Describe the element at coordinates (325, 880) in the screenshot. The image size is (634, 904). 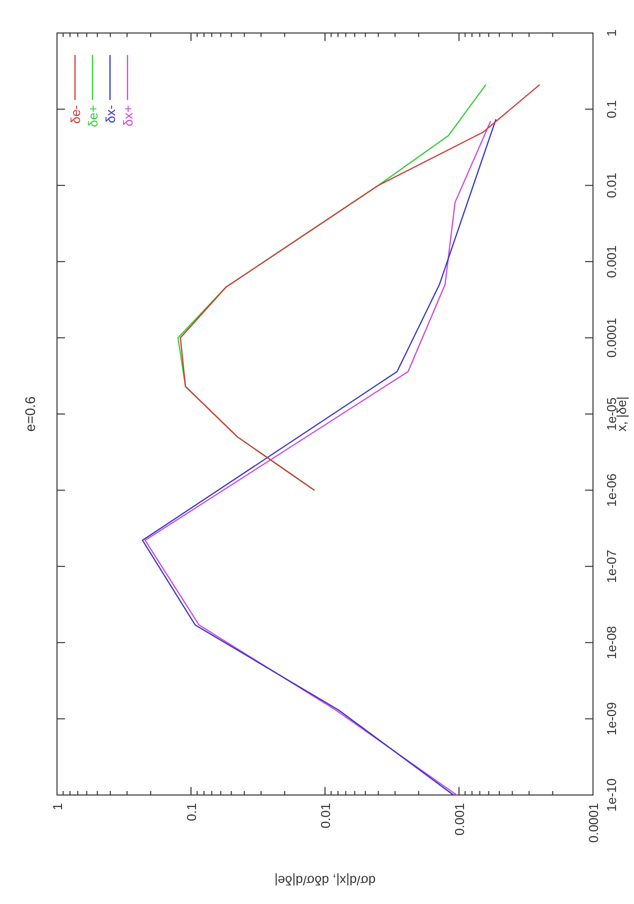
I see `x-axis-title: dσ/d|x|, dδσ/d|δe|` at that location.